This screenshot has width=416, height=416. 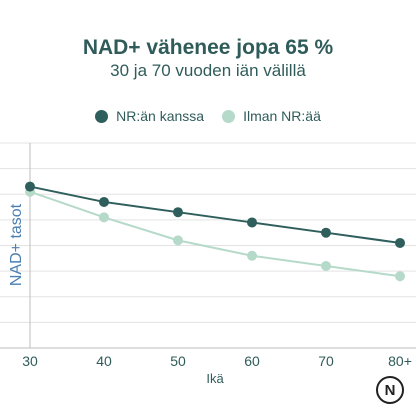 What do you see at coordinates (390, 390) in the screenshot?
I see `brand-logo-icon: N` at bounding box center [390, 390].